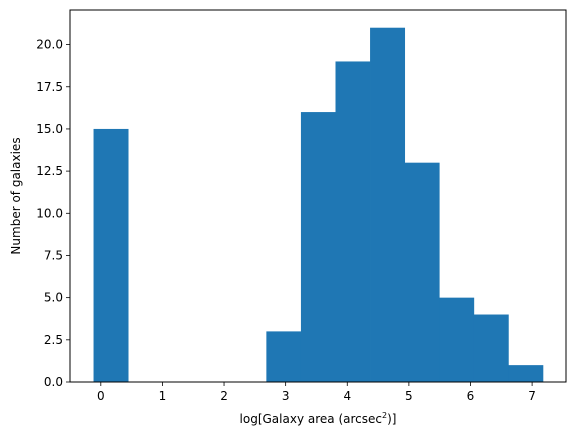 This screenshot has height=428, width=567. Describe the element at coordinates (311, 419) in the screenshot. I see `x-axis-label-main: log[Galaxy area (arcsec` at that location.